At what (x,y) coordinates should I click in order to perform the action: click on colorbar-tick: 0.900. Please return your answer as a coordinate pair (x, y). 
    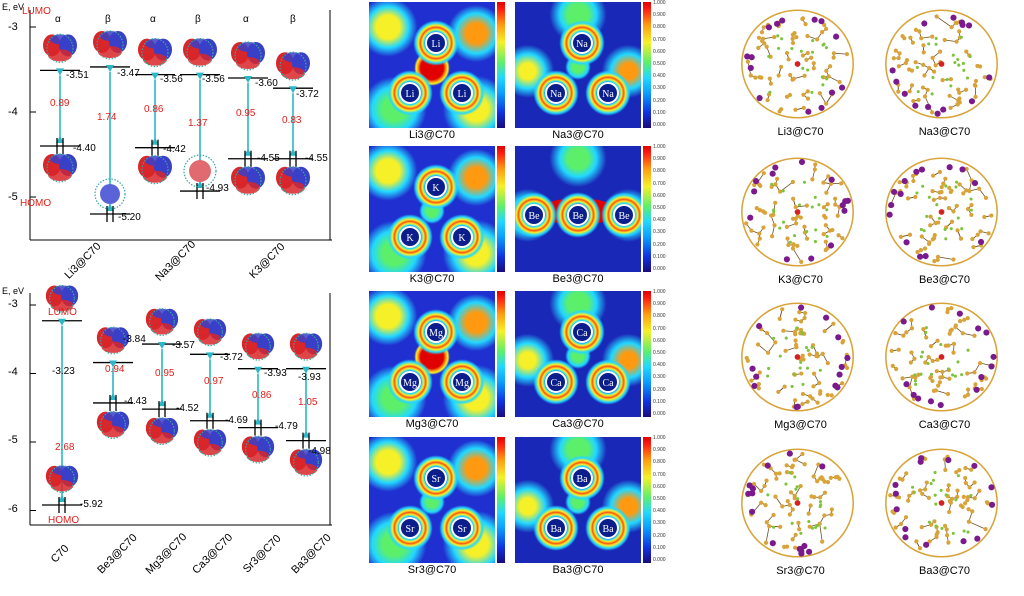
    Looking at the image, I should click on (659, 304).